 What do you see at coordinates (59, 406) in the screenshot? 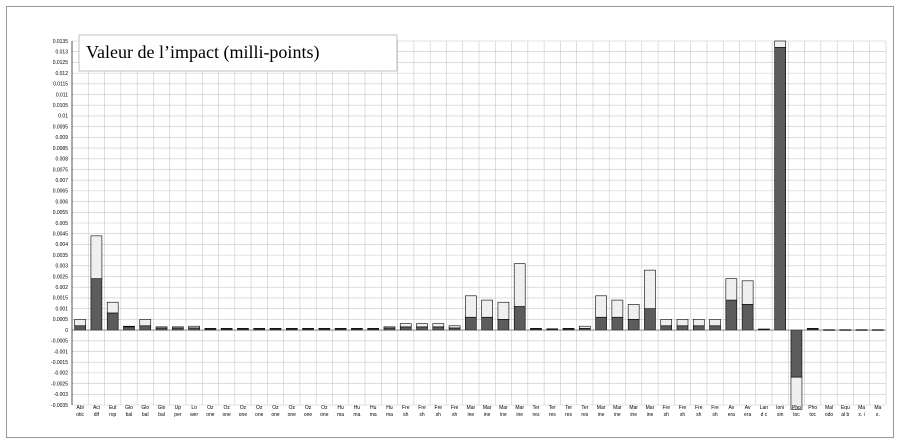
I see `y-tick-label: -0.0035` at bounding box center [59, 406].